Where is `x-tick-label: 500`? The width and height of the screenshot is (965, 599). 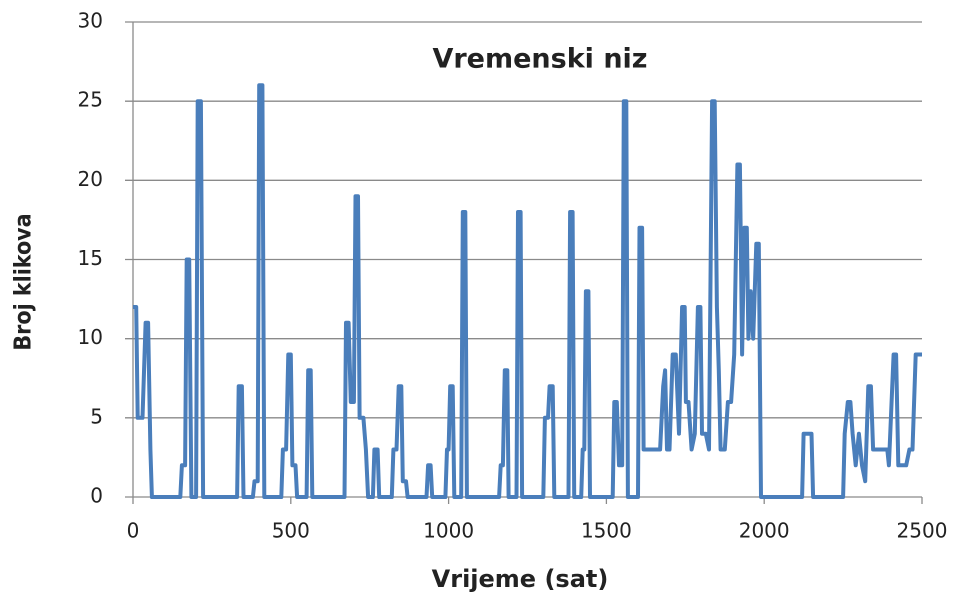
x-tick-label: 500 is located at coordinates (291, 531).